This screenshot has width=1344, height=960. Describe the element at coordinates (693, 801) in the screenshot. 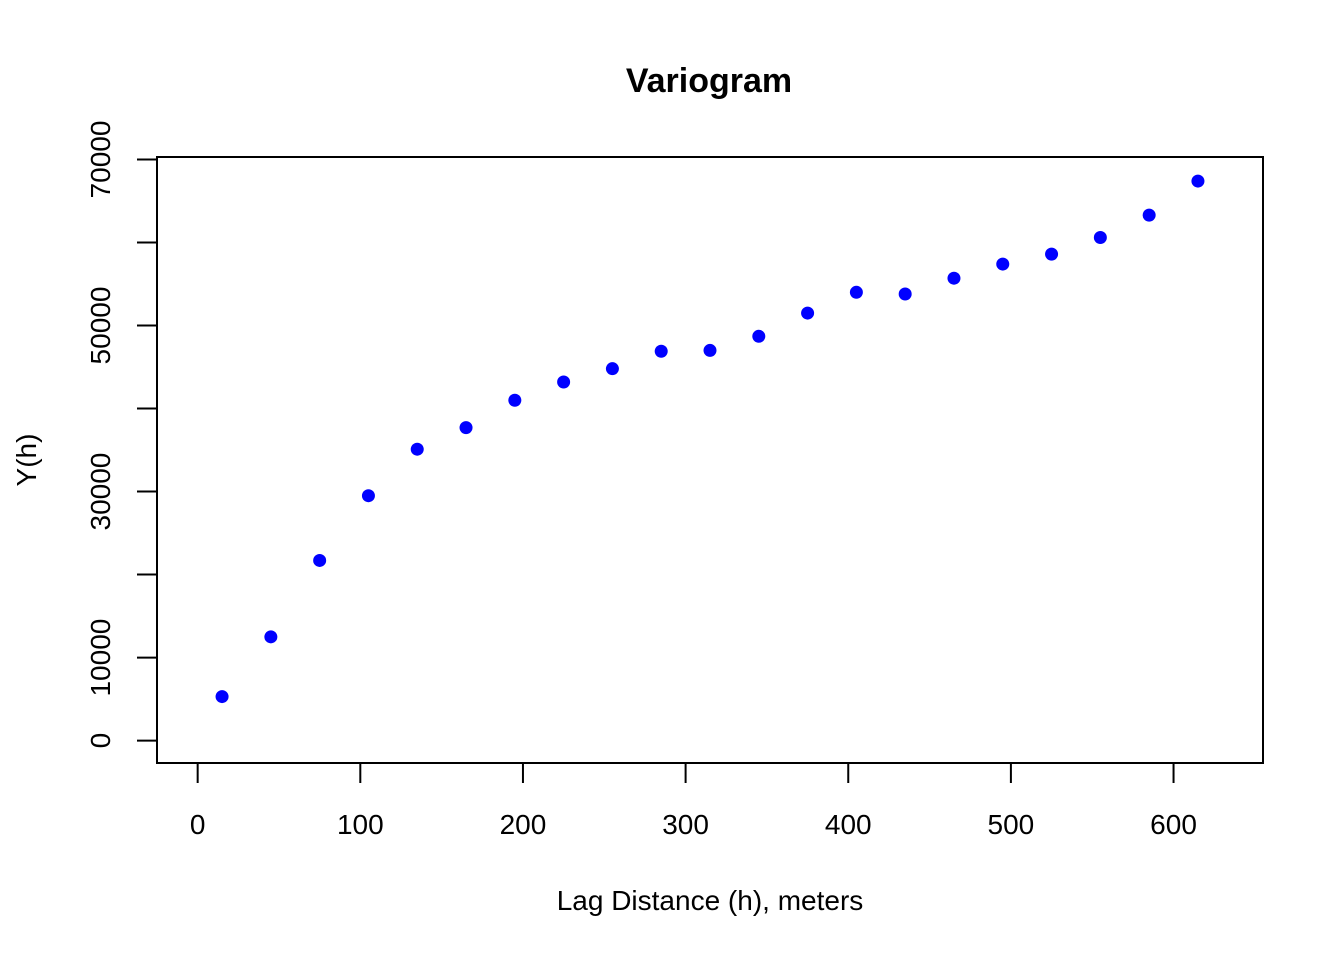

I see `x-axis: 0 100 200 300 400 500 600` at that location.